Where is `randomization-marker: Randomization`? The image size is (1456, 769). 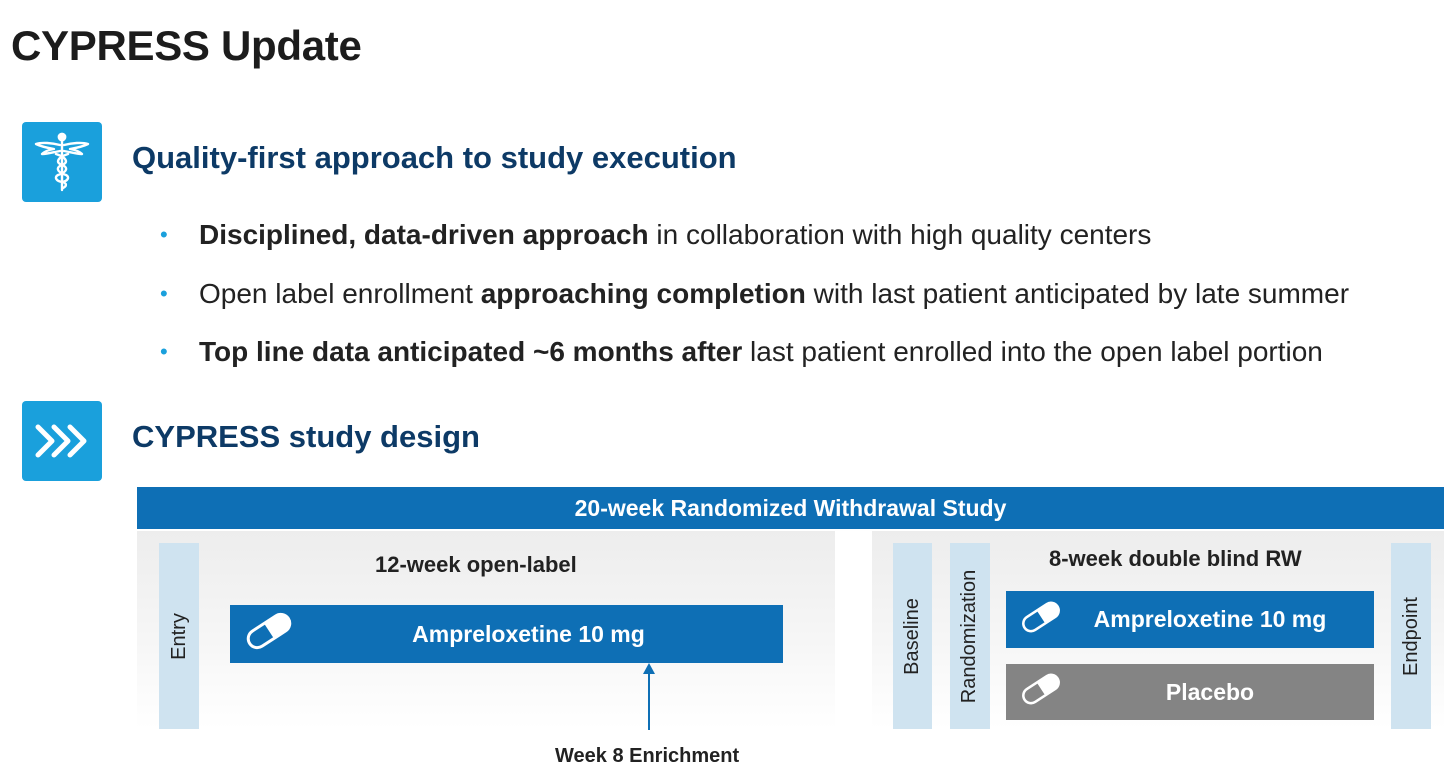 randomization-marker: Randomization is located at coordinates (970, 636).